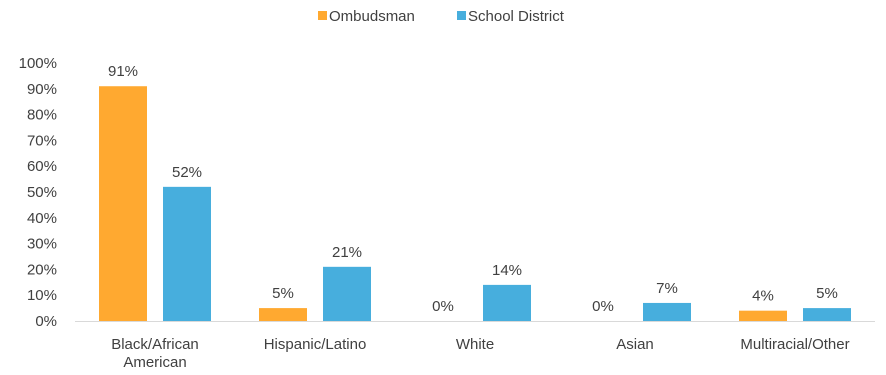 This screenshot has height=375, width=886. What do you see at coordinates (441, 16) in the screenshot?
I see `legend: Ombudsman School District` at bounding box center [441, 16].